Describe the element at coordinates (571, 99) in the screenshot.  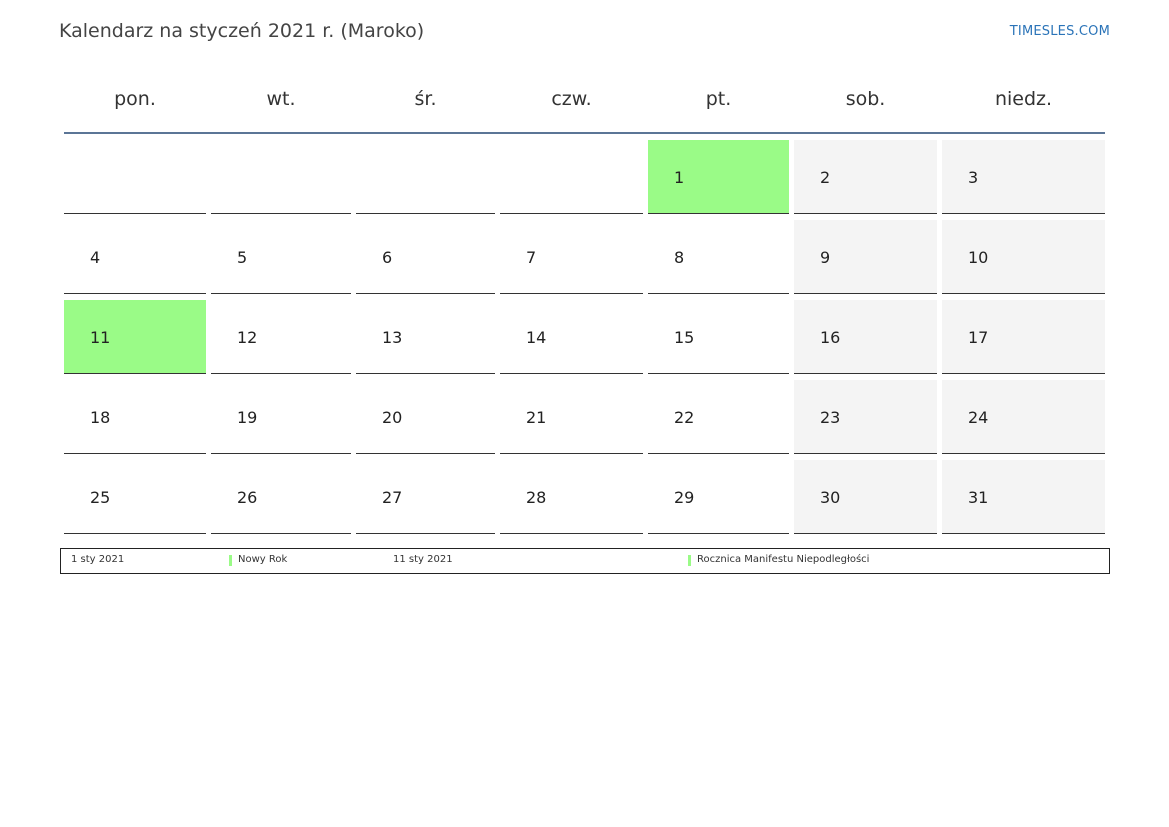
I see `weekday-header-thu: czw.` at that location.